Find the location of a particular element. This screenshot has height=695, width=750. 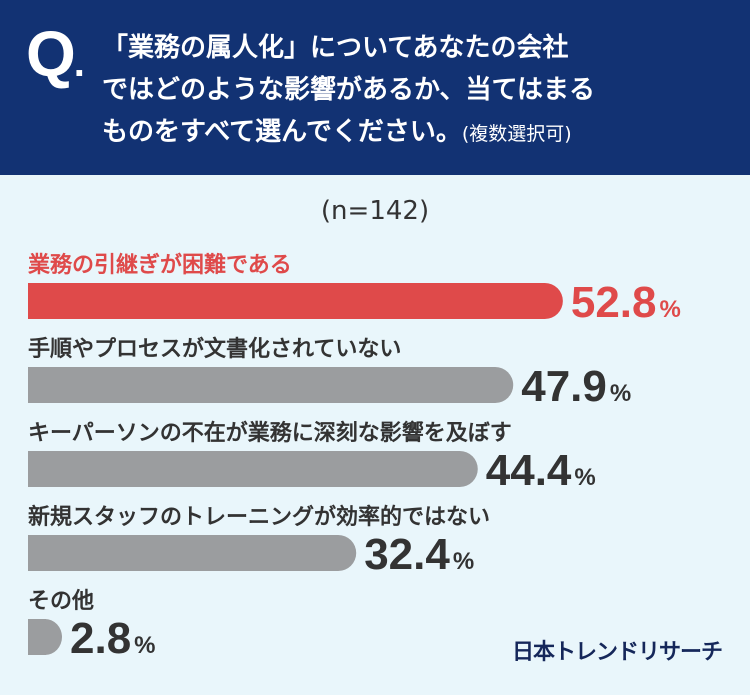

category-label: 業務の引継ぎが困難である is located at coordinates (160, 265).